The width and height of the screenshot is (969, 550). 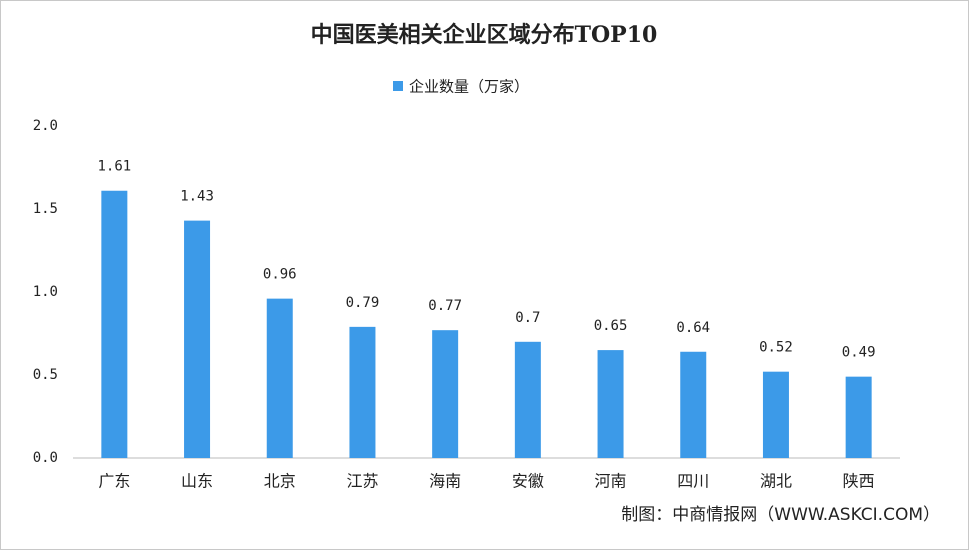 What do you see at coordinates (693, 328) in the screenshot?
I see `data-label: 0.64` at bounding box center [693, 328].